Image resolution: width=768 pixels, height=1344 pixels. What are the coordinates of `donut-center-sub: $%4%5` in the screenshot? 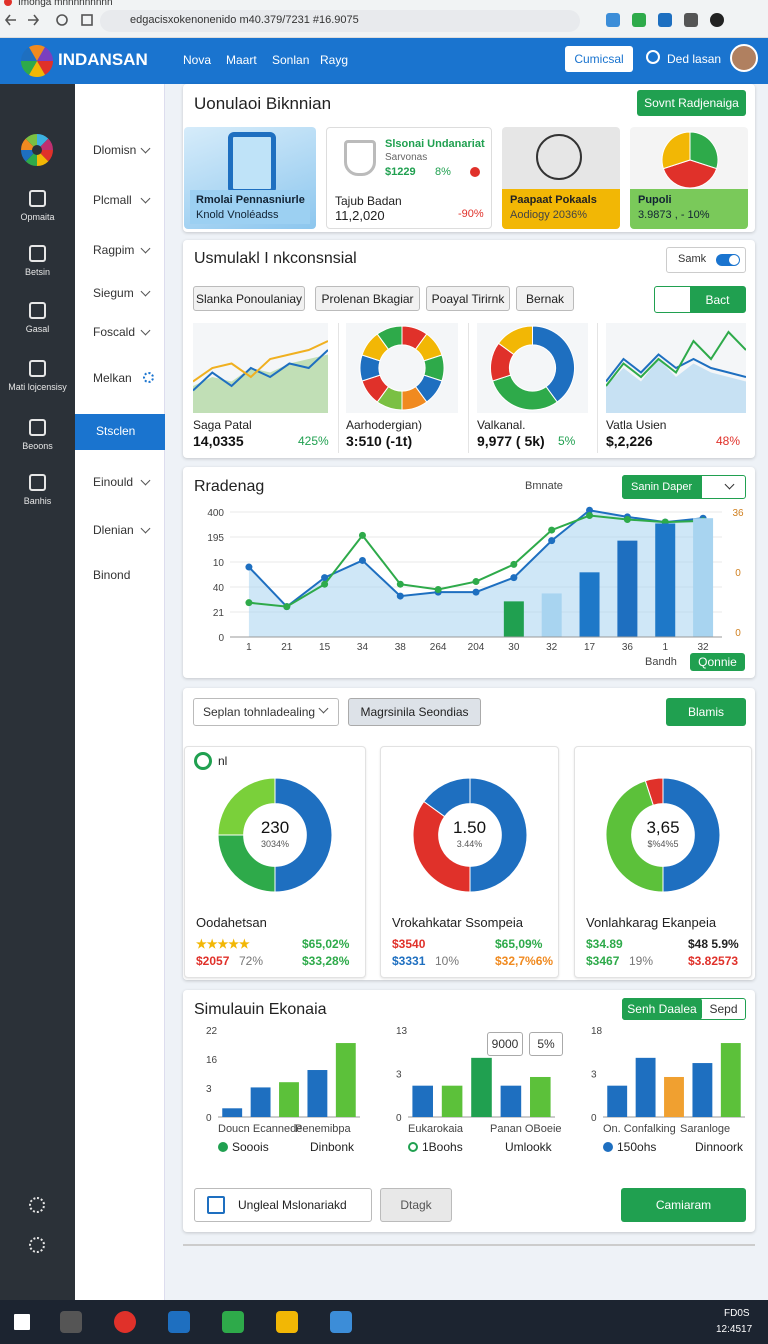 It's located at (663, 844).